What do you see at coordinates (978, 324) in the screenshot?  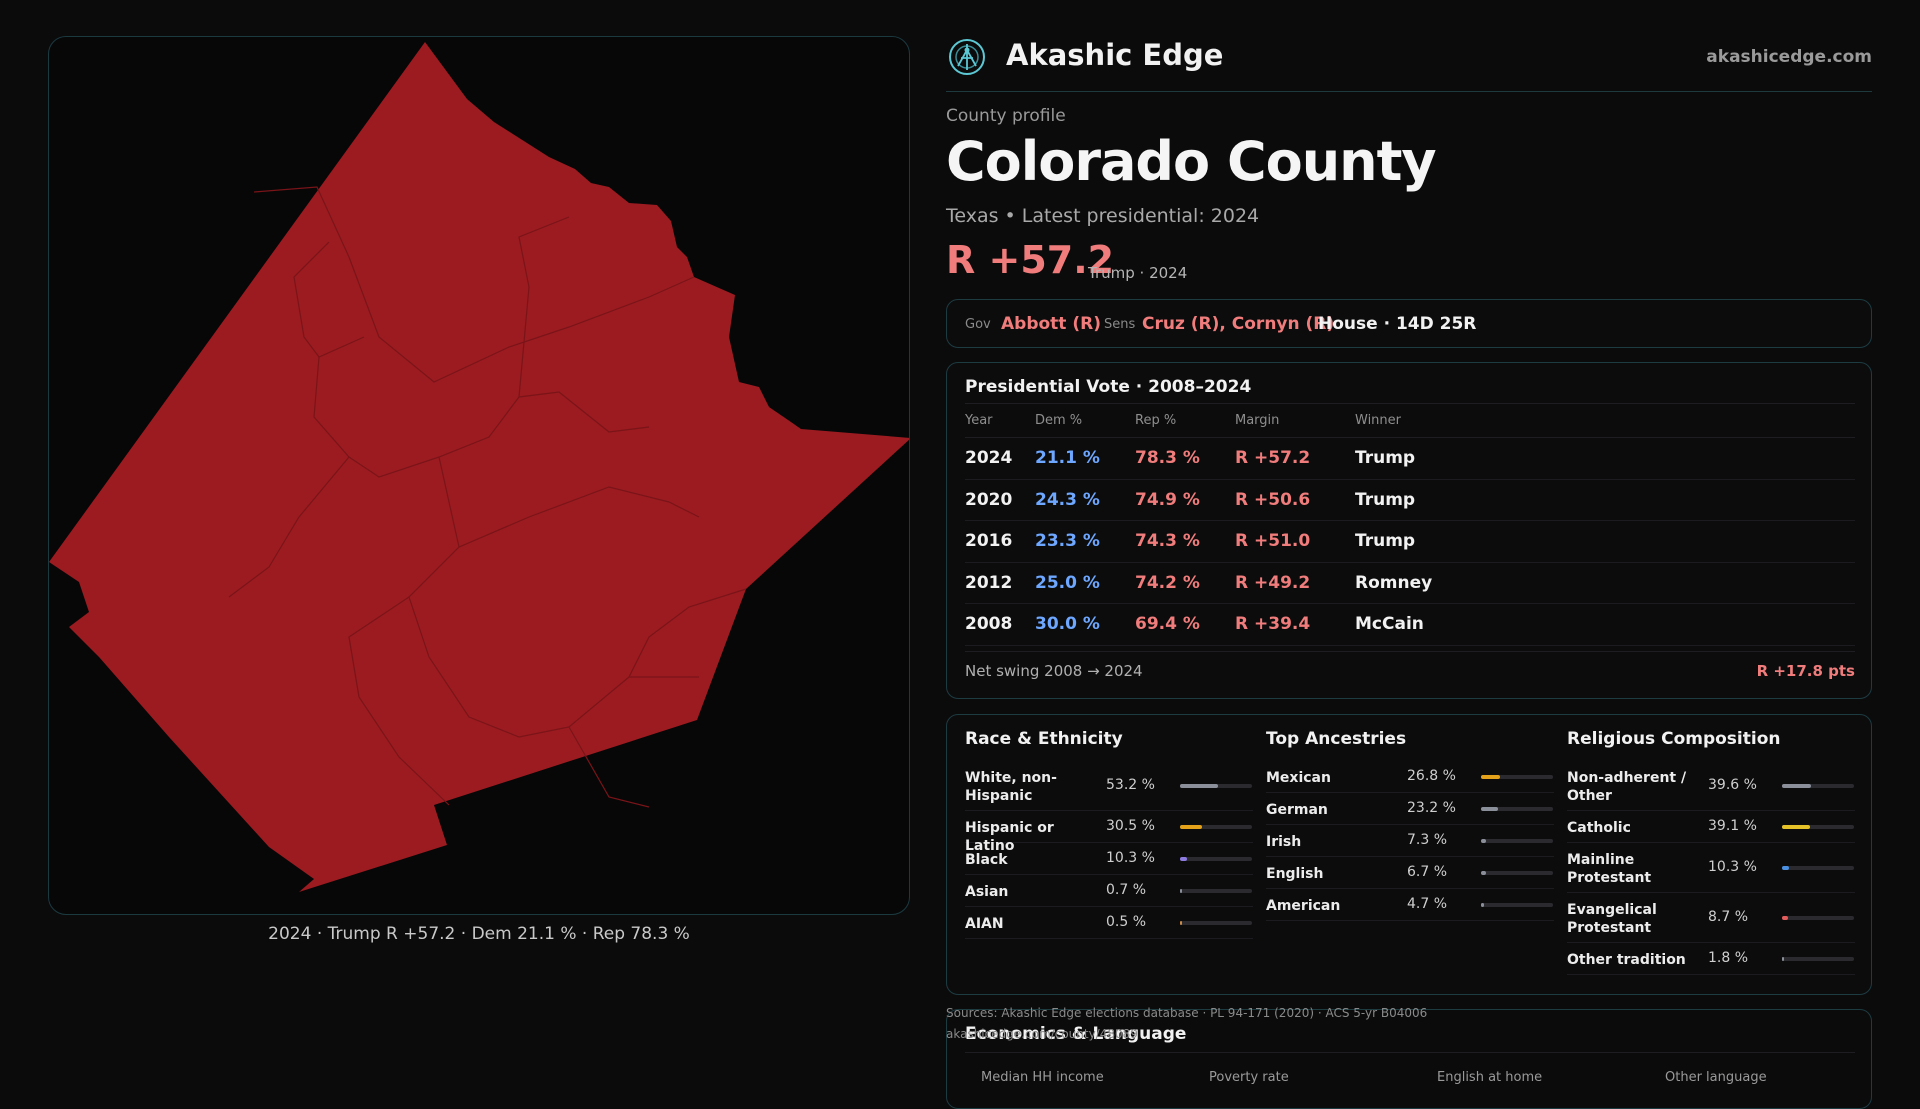 I see `gov-label: Gov` at bounding box center [978, 324].